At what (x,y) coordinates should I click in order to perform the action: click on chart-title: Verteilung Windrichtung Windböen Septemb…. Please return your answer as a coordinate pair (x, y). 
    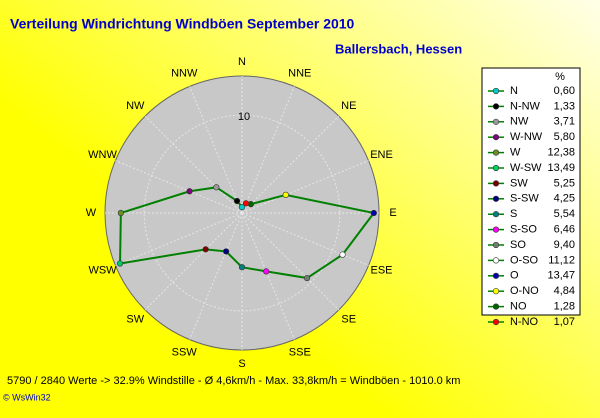
    Looking at the image, I should click on (182, 24).